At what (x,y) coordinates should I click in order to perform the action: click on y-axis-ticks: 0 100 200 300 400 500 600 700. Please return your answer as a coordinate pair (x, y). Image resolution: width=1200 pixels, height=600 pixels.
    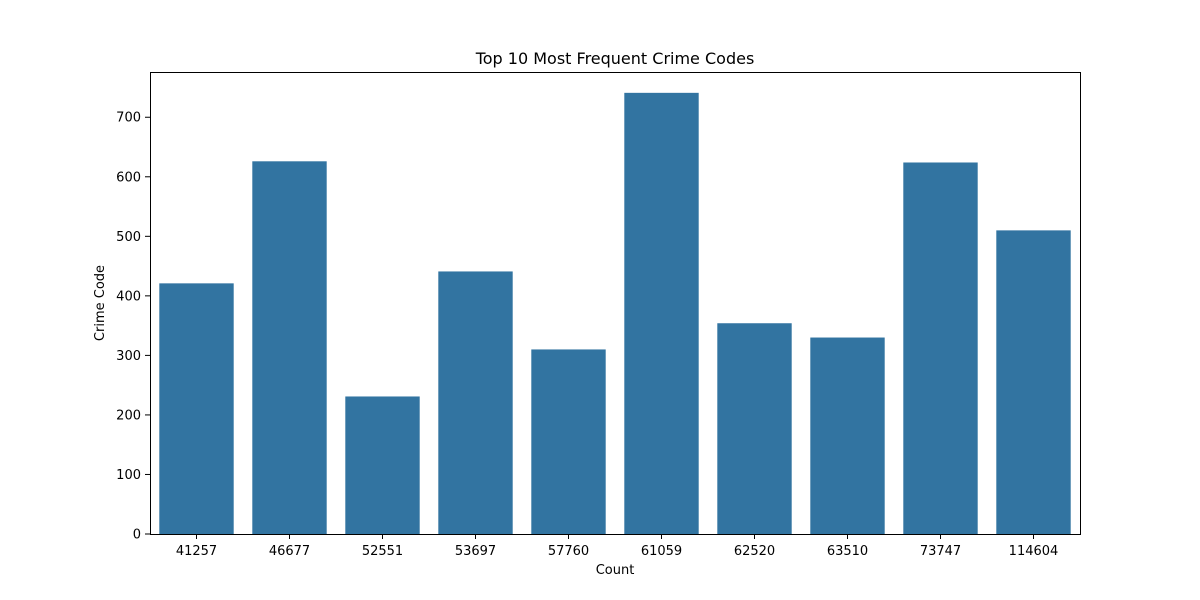
    Looking at the image, I should click on (133, 327).